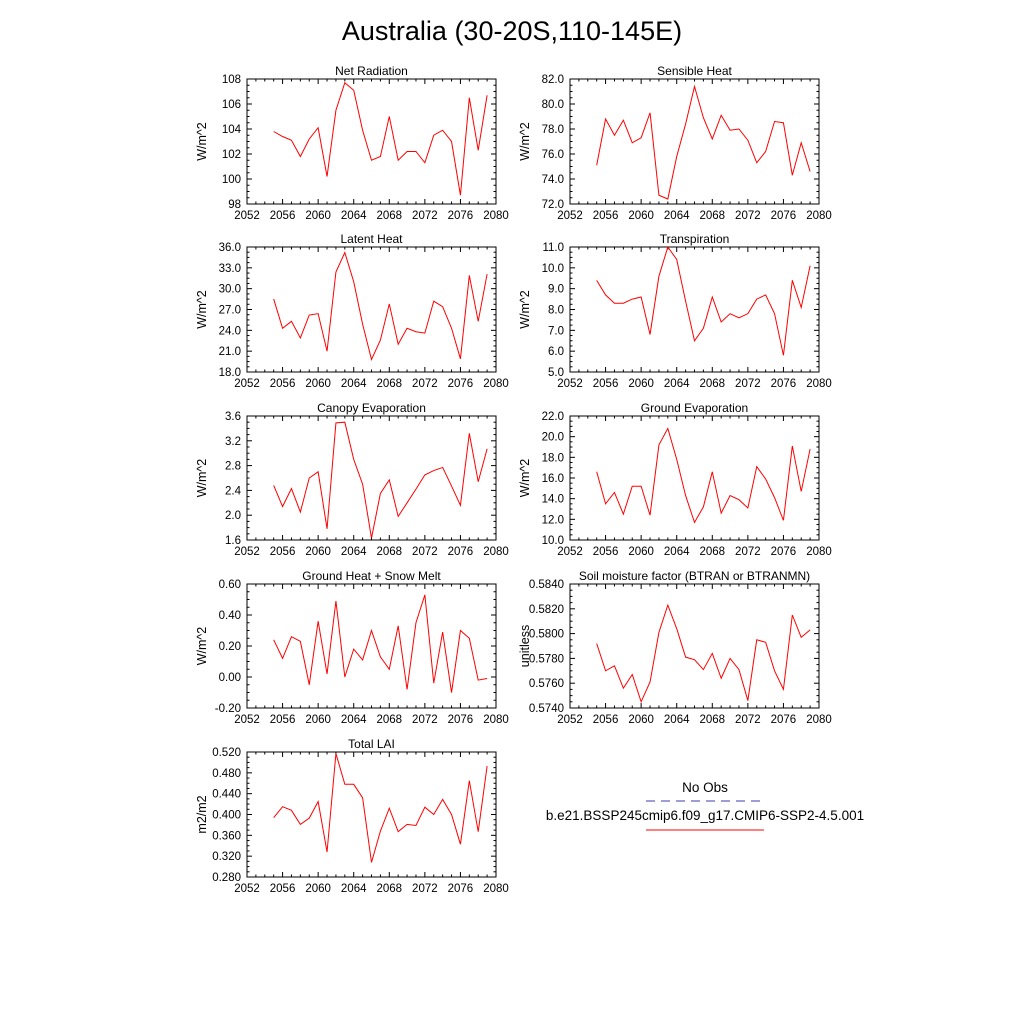 The image size is (1024, 1024). I want to click on y-tick-label: 0.440, so click(226, 795).